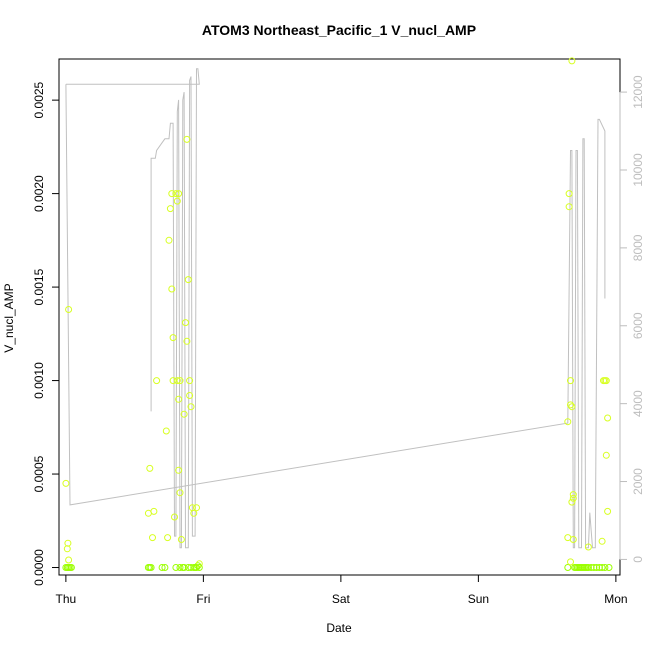 The height and width of the screenshot is (655, 650). I want to click on y-left-tick-label: 0.0020, so click(39, 193).